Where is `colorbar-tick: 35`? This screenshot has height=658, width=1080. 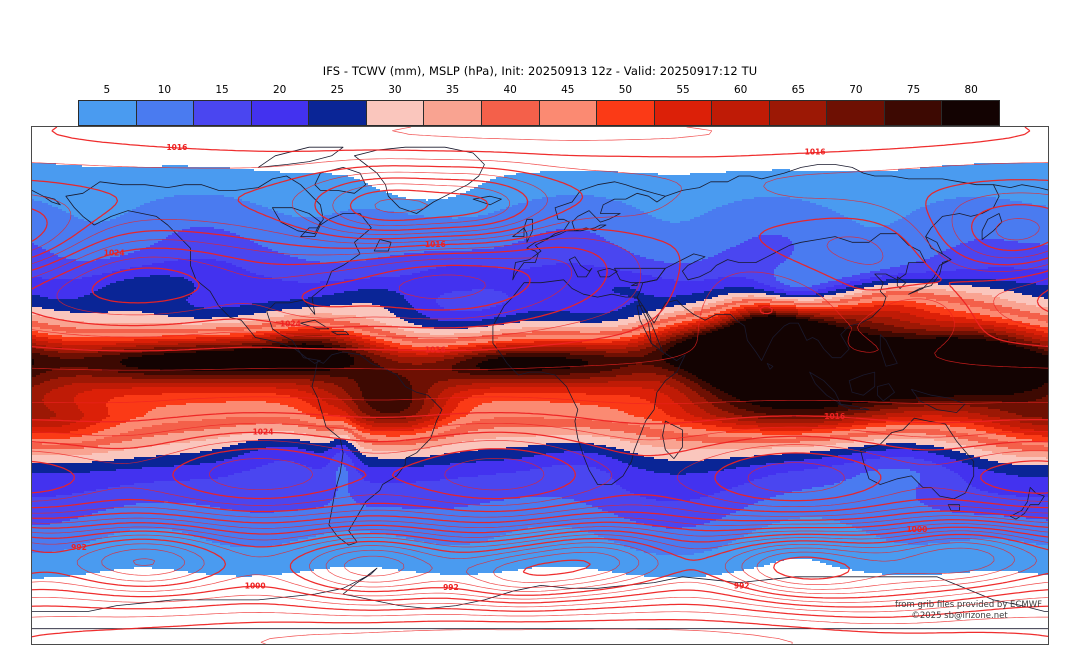 colorbar-tick: 35 is located at coordinates (452, 90).